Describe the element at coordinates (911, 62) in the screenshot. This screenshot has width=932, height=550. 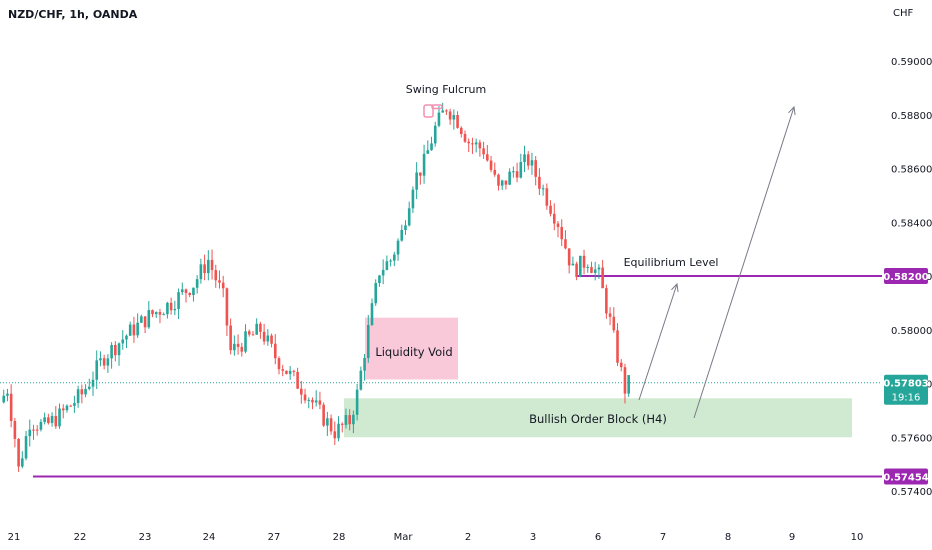
I see `price-tick-label: 0.59000` at that location.